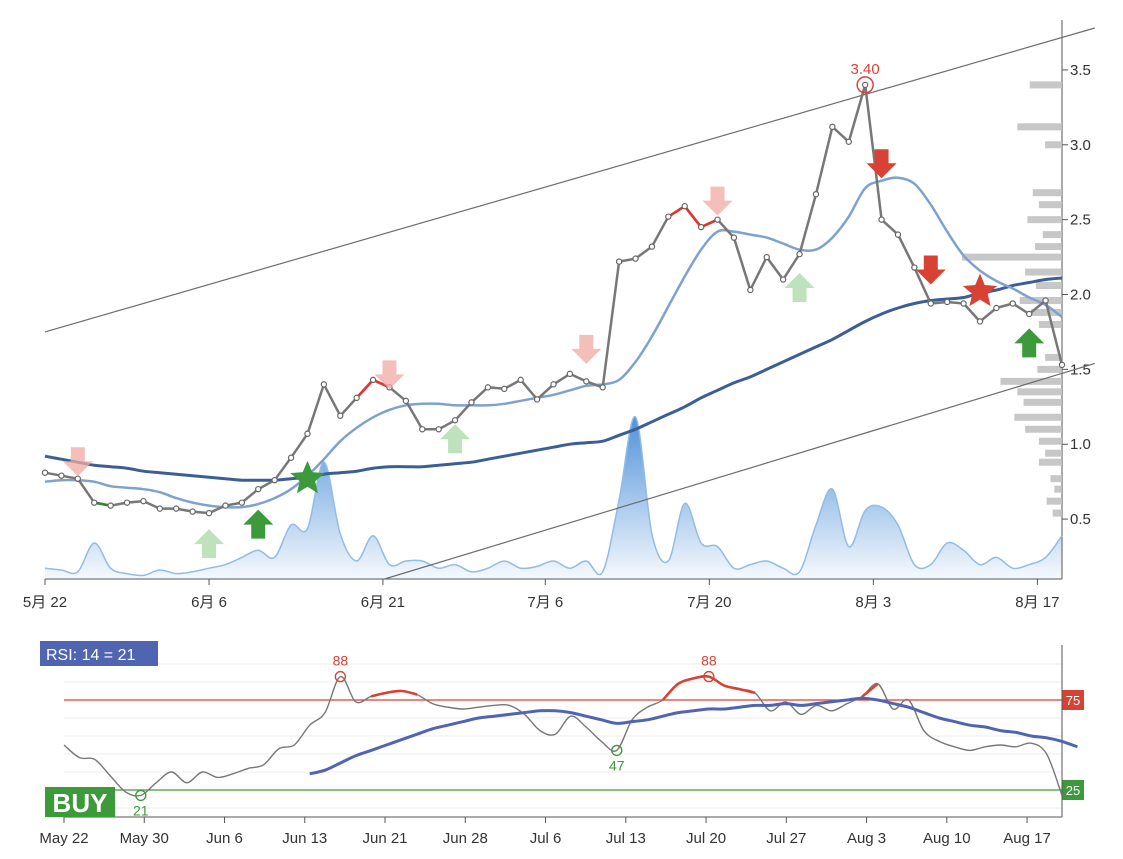 This screenshot has height=859, width=1123. Describe the element at coordinates (304, 838) in the screenshot. I see `rsi-x-tick-label: Jun 13` at that location.